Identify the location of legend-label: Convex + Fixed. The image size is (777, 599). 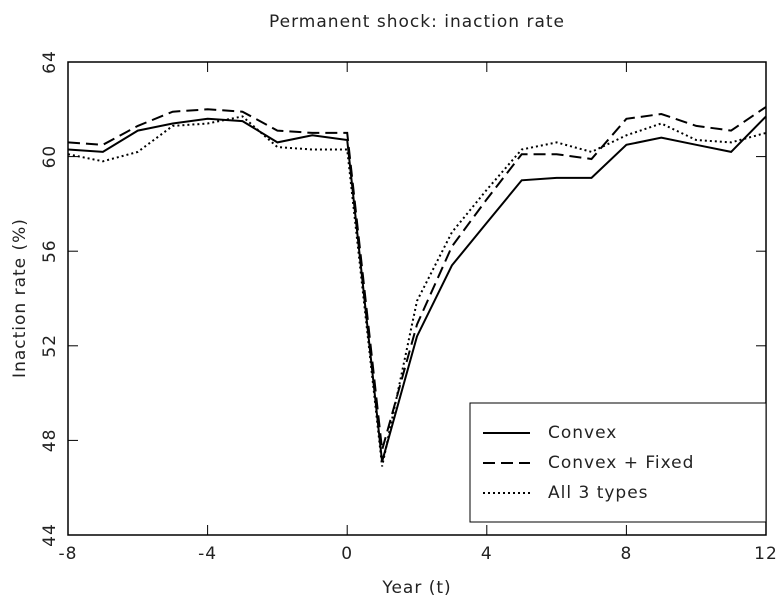
(621, 463).